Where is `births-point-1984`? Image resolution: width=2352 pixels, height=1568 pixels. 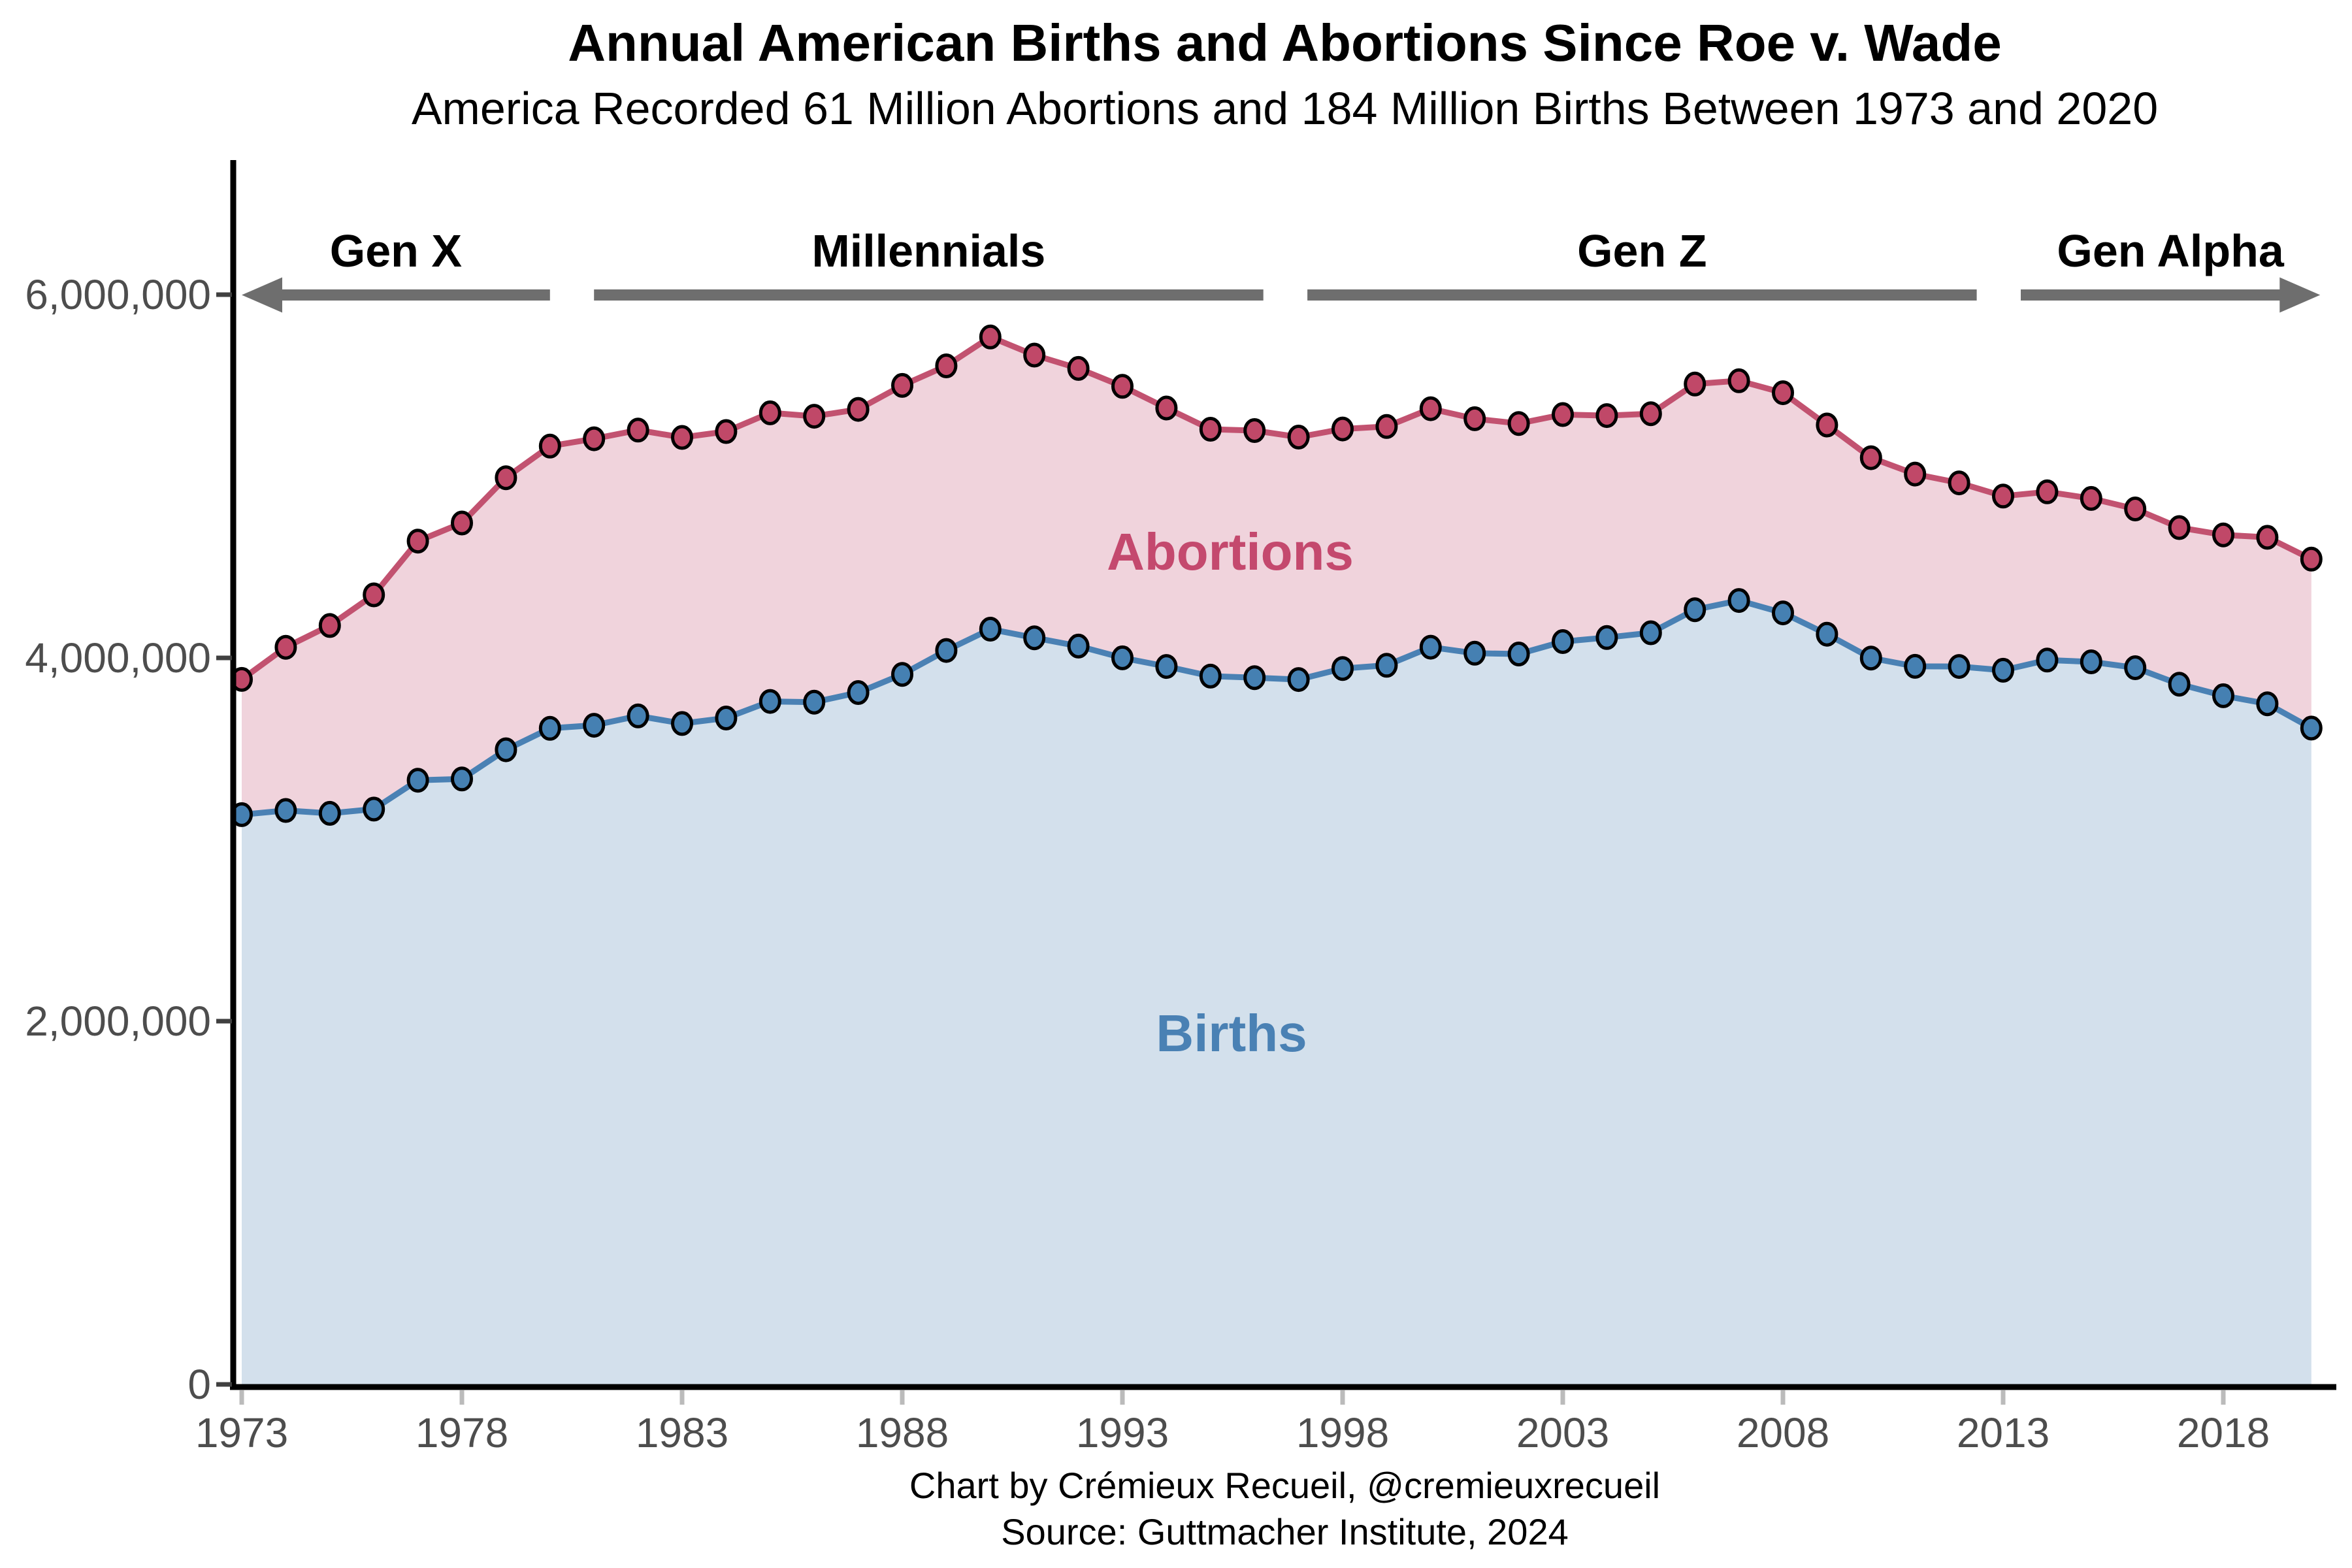 births-point-1984 is located at coordinates (726, 718).